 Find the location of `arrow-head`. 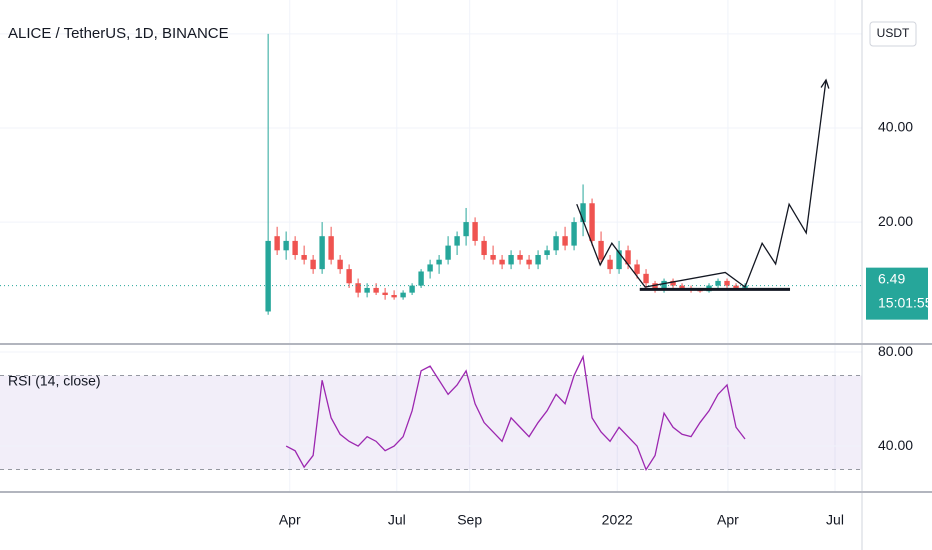

arrow-head is located at coordinates (825, 83).